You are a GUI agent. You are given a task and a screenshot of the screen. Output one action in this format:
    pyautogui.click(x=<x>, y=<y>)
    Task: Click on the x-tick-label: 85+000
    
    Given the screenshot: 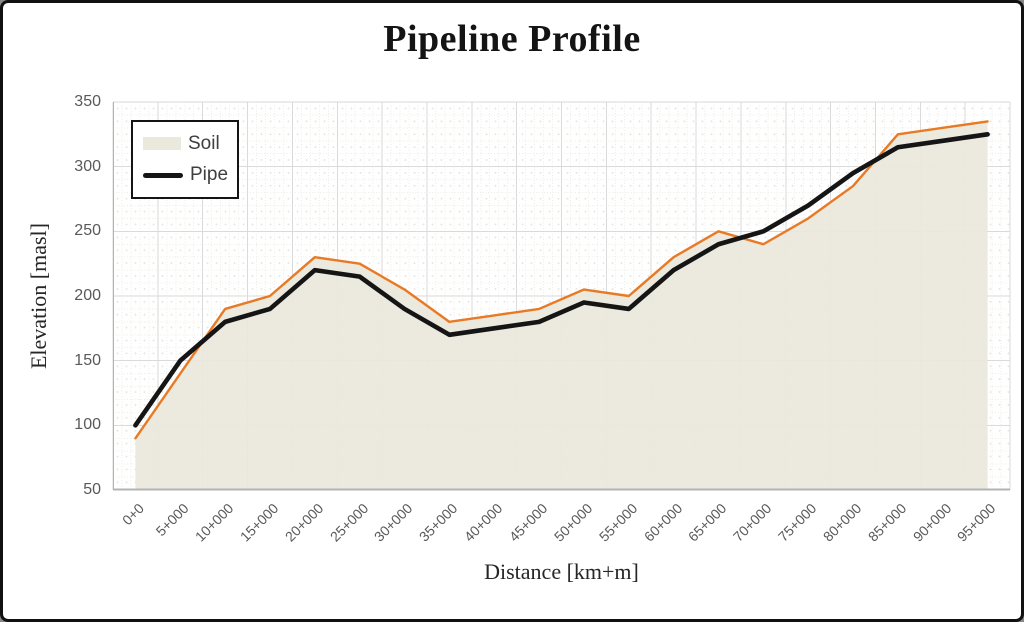 What is the action you would take?
    pyautogui.click(x=887, y=522)
    